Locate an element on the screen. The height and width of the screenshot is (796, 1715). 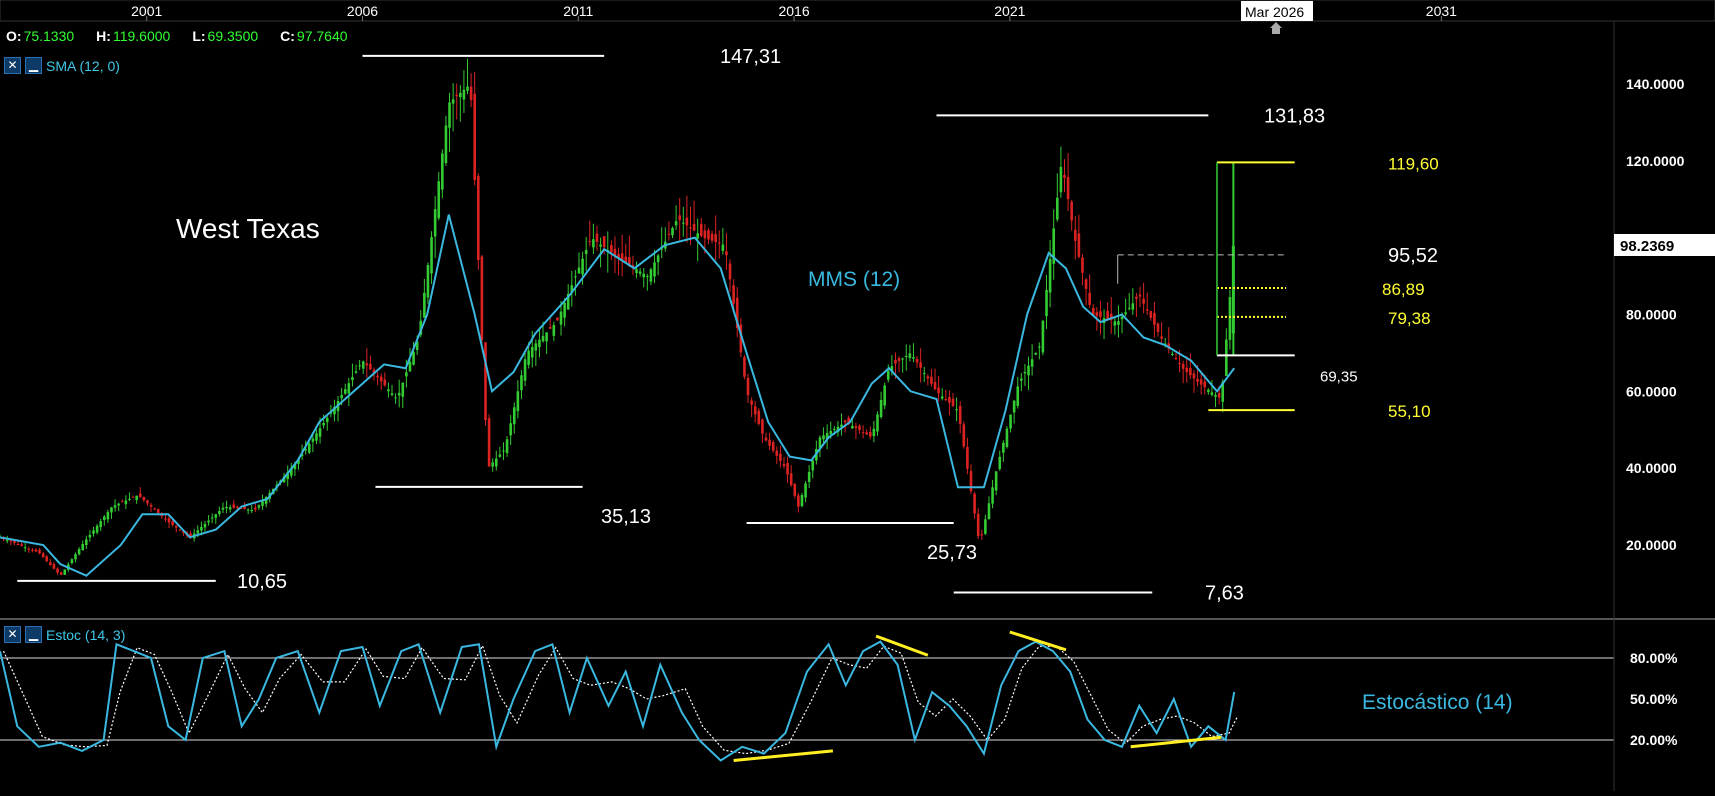
level-label: 131,83 is located at coordinates (1294, 116).